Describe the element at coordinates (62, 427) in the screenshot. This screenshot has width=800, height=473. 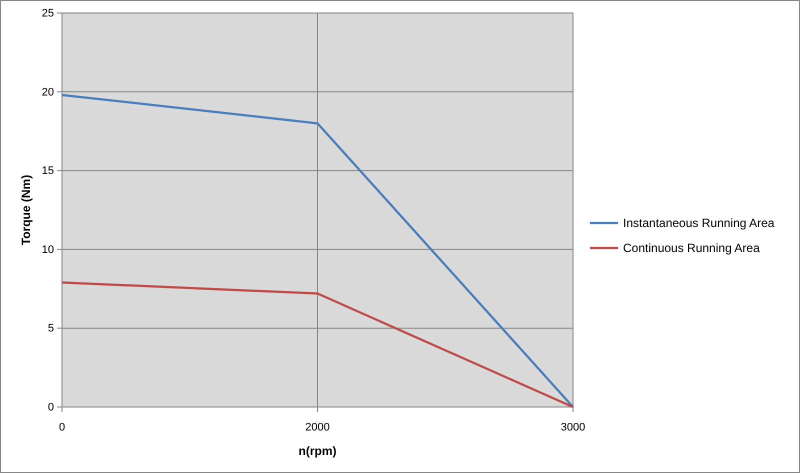
I see `x-tick-label: 0` at that location.